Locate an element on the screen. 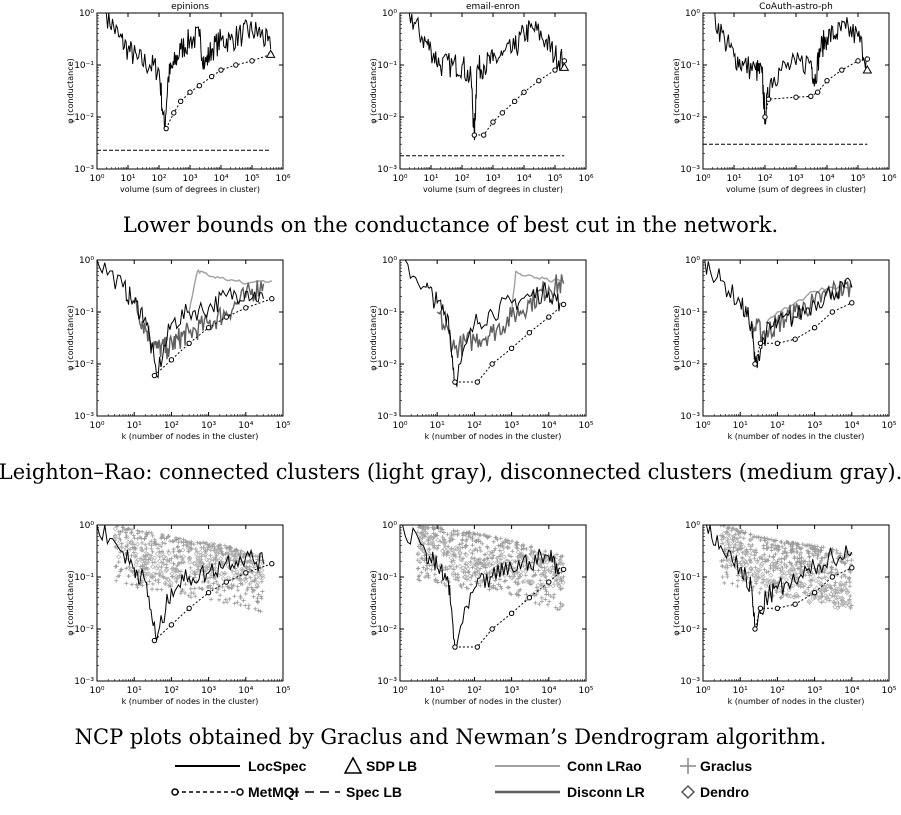  legend-label: Graclus is located at coordinates (726, 766).